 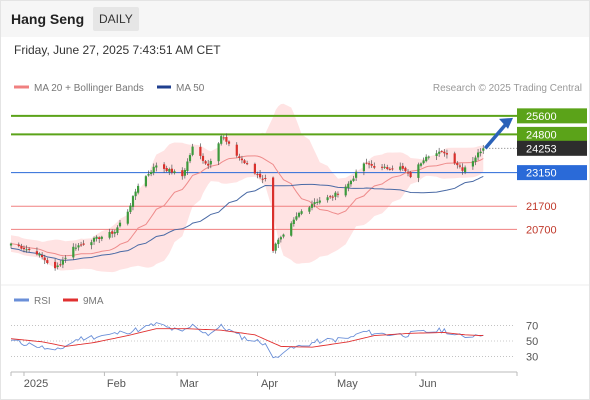 What do you see at coordinates (532, 327) in the screenshot?
I see `rsi-tick-70: 70` at bounding box center [532, 327].